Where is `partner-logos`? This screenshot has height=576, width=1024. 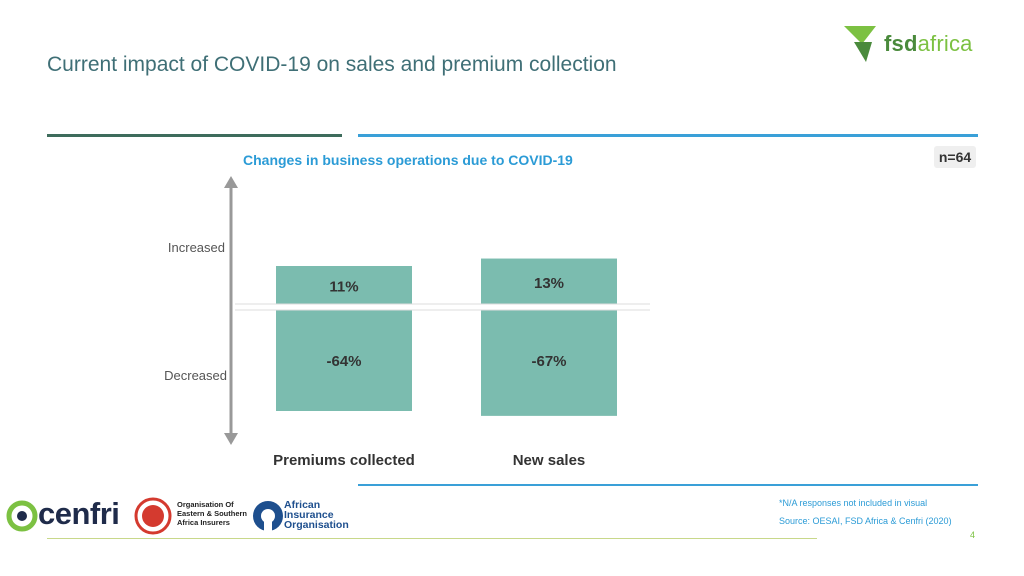 partner-logos is located at coordinates (144, 516).